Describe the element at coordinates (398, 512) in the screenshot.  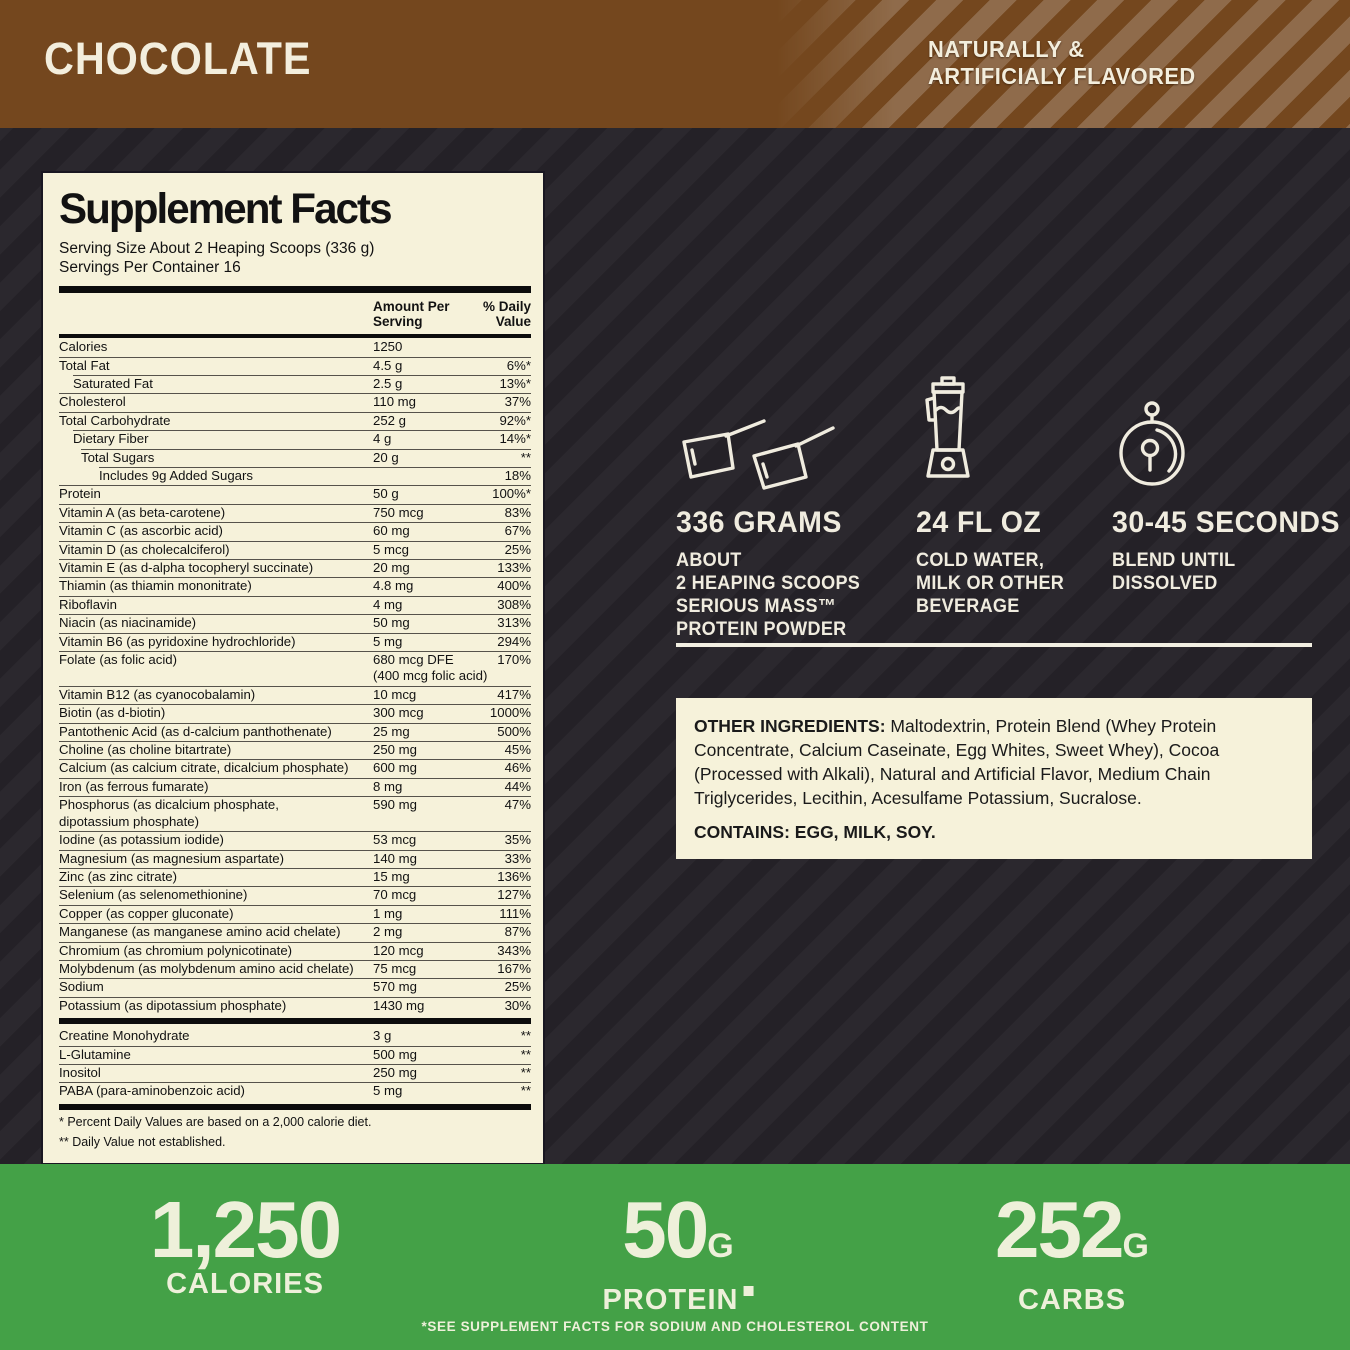
I see `nutrient-amount: 750 mcg` at that location.